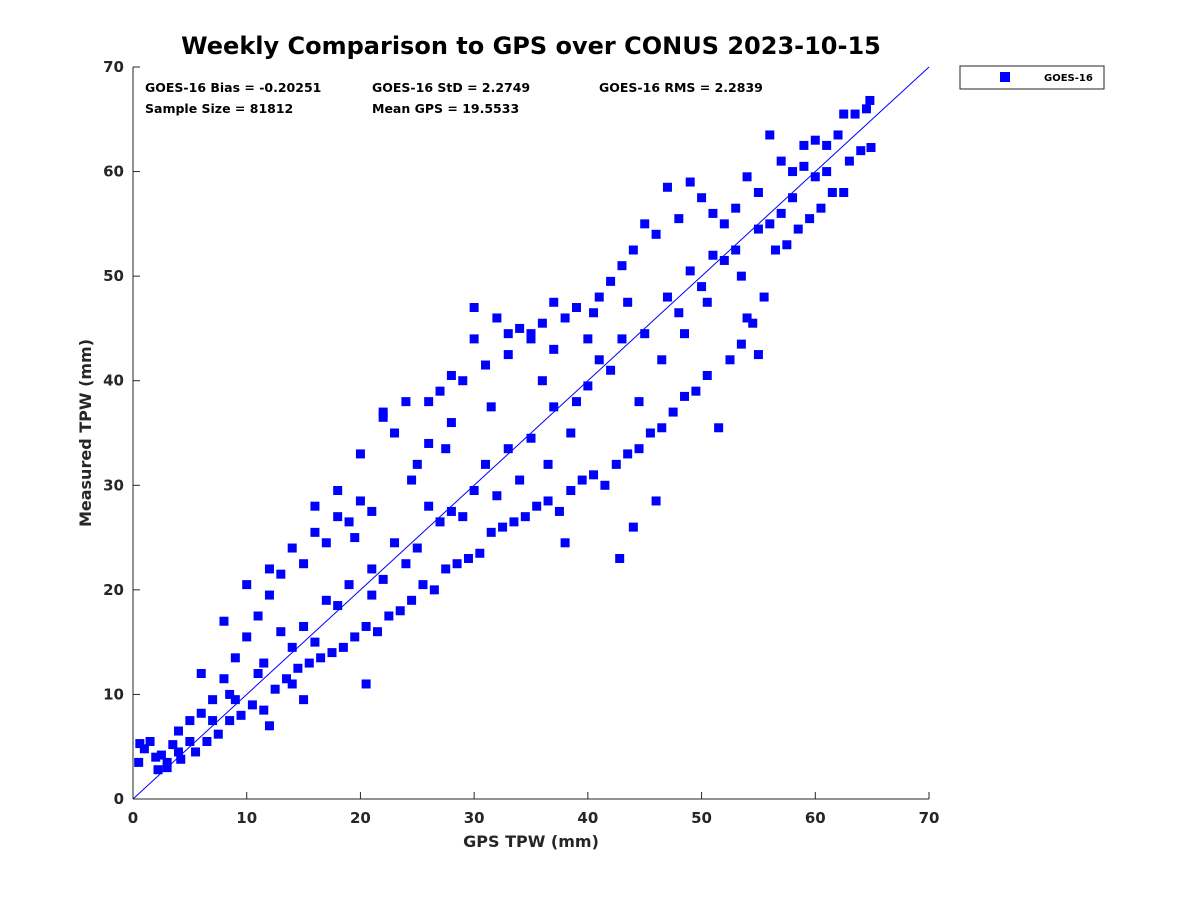  What do you see at coordinates (815, 818) in the screenshot?
I see `x-tick-label: 60` at bounding box center [815, 818].